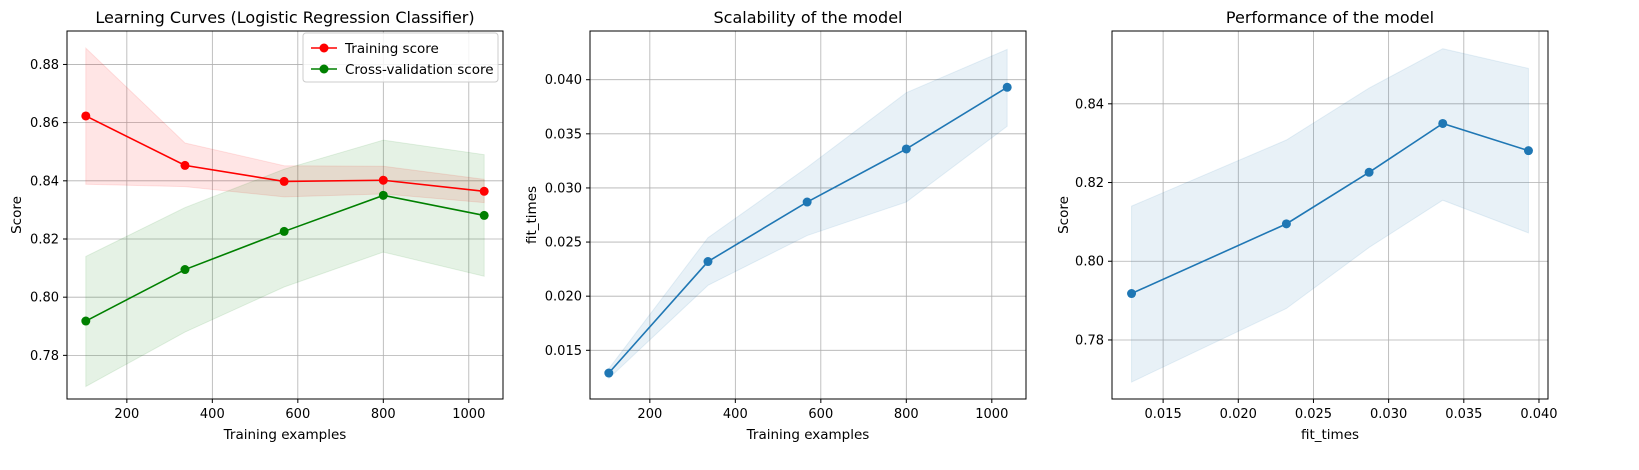 This screenshot has width=1639, height=470. Describe the element at coordinates (44, 123) in the screenshot. I see `y-tick-label: 0.86` at that location.